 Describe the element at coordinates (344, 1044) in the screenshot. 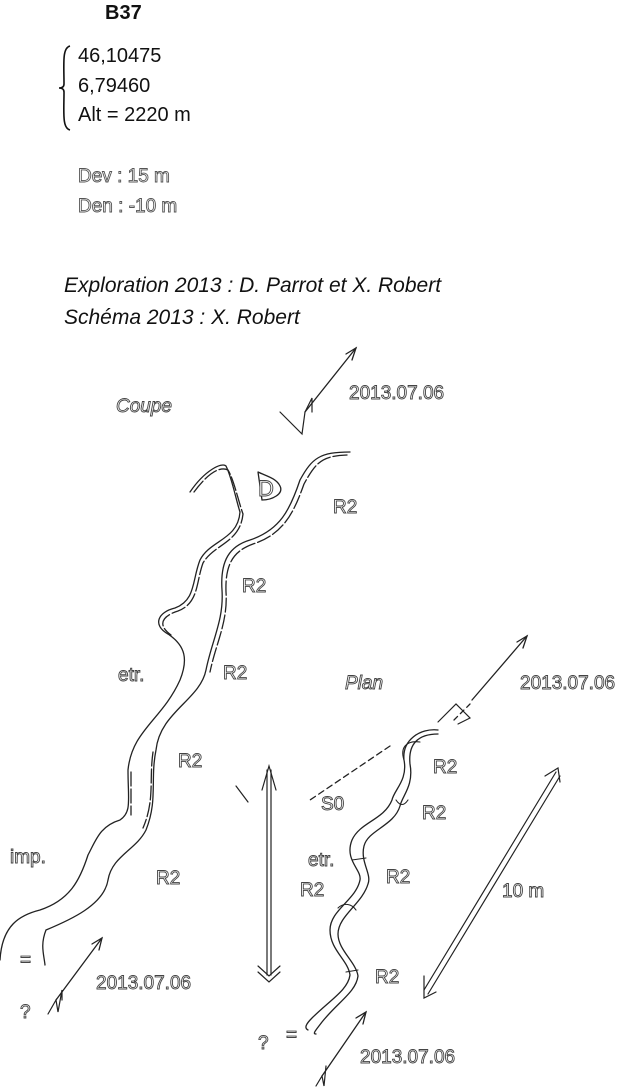

I see `plan-exit-arrow` at that location.